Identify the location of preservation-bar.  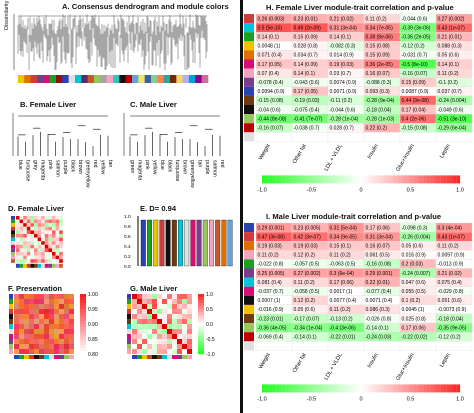
(205, 243).